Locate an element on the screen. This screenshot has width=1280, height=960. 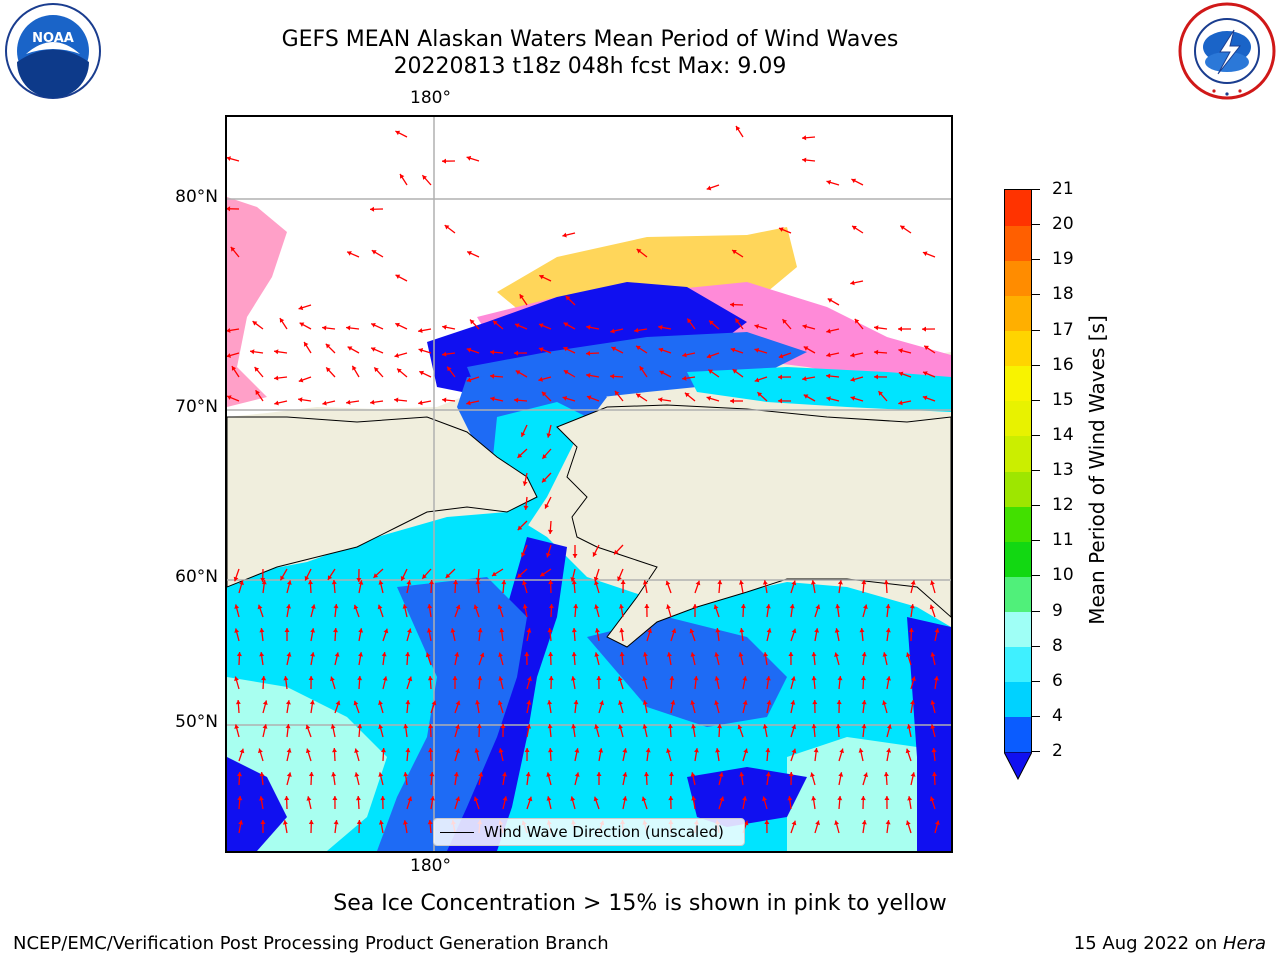
bottom-longitude-label: 180° is located at coordinates (430, 866).